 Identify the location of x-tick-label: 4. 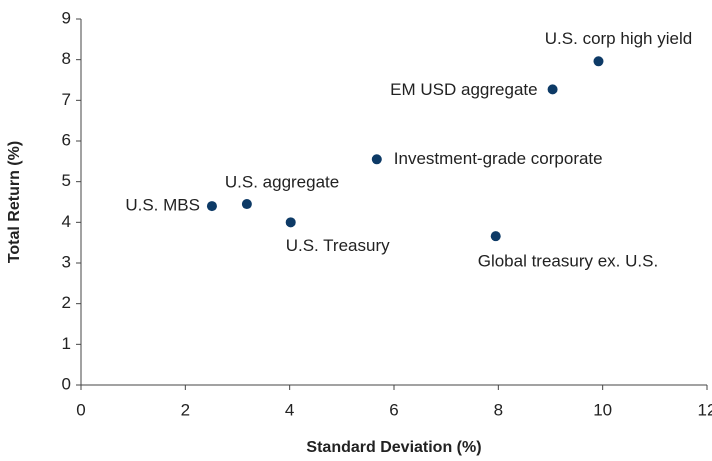
(289, 409).